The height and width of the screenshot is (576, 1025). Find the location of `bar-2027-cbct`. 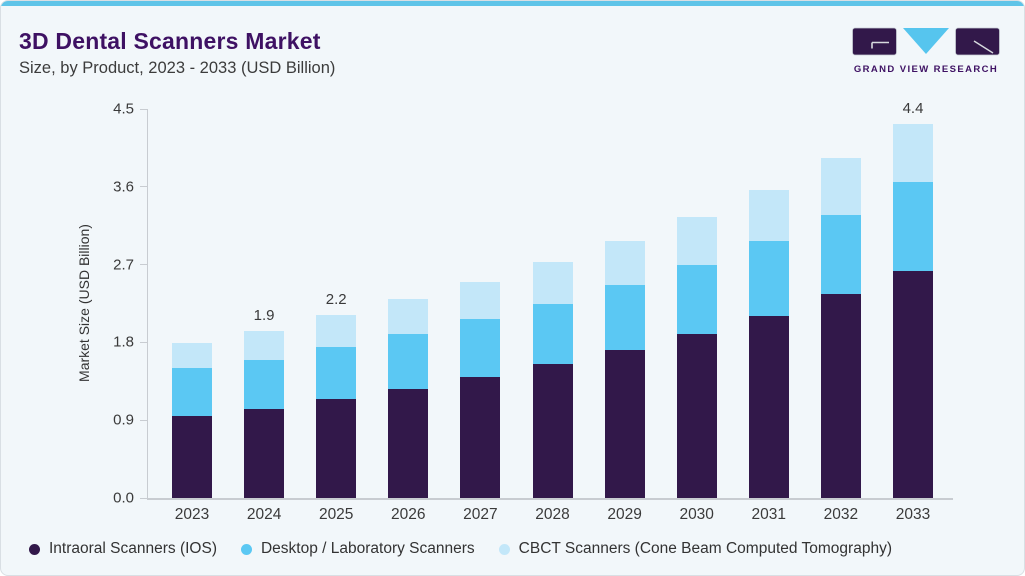

bar-2027-cbct is located at coordinates (480, 300).